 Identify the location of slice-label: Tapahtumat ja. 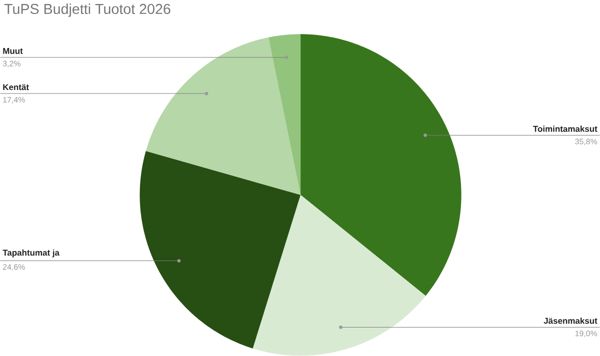
(31, 254).